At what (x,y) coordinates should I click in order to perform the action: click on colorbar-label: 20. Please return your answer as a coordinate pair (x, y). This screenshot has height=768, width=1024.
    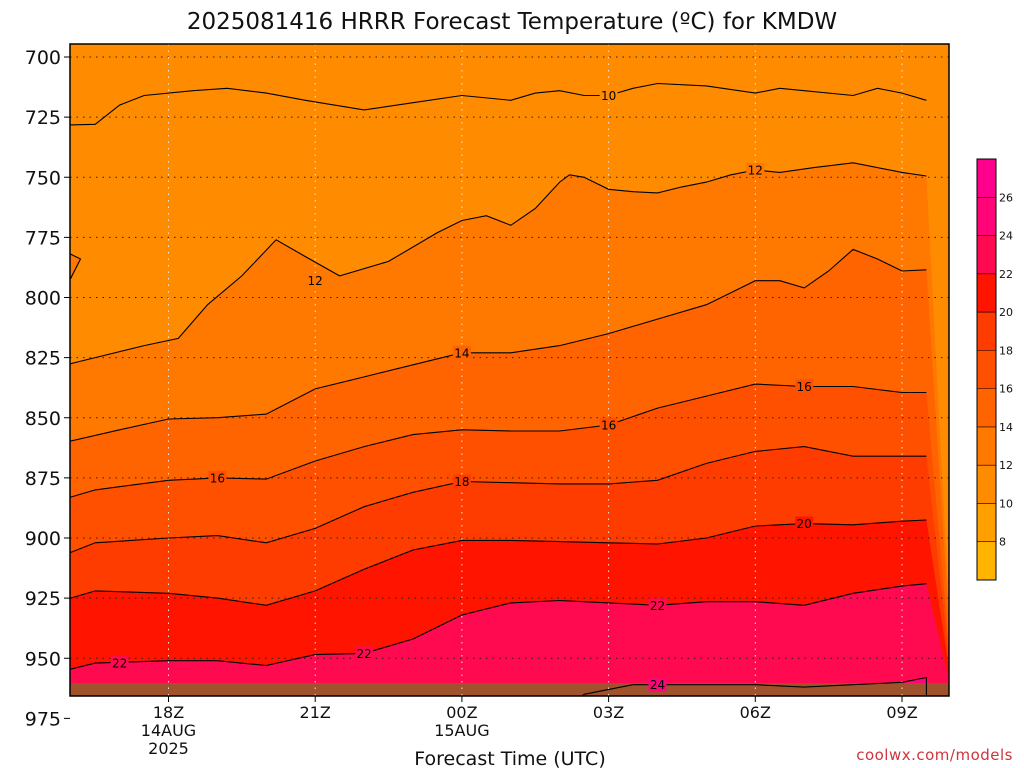
    Looking at the image, I should click on (1006, 312).